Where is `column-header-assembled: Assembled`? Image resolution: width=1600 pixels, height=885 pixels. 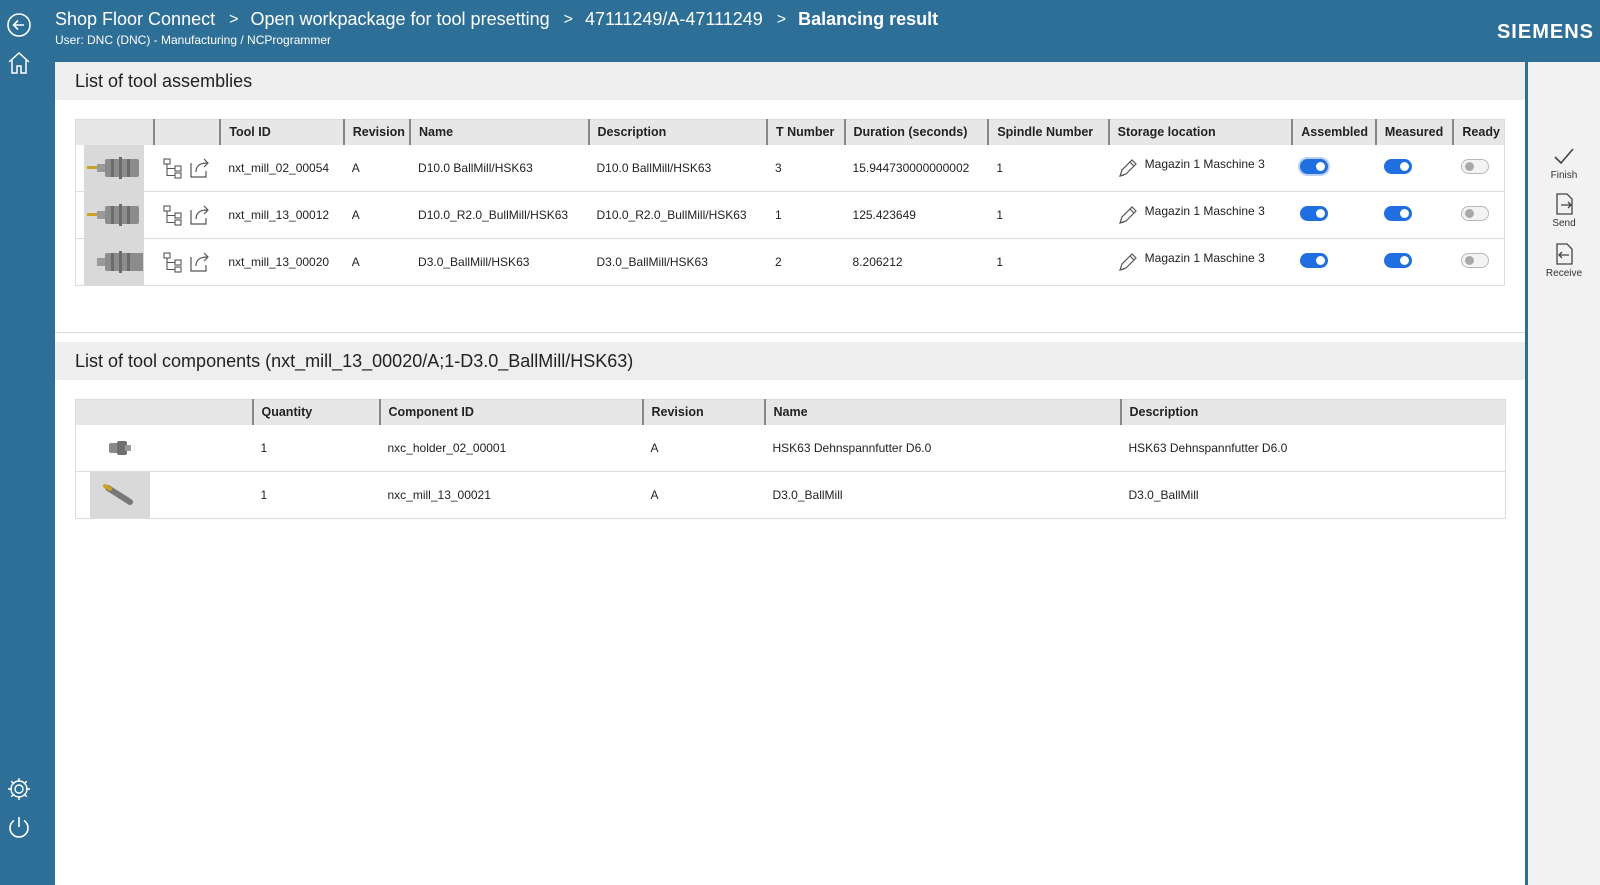 column-header-assembled: Assembled is located at coordinates (1334, 132).